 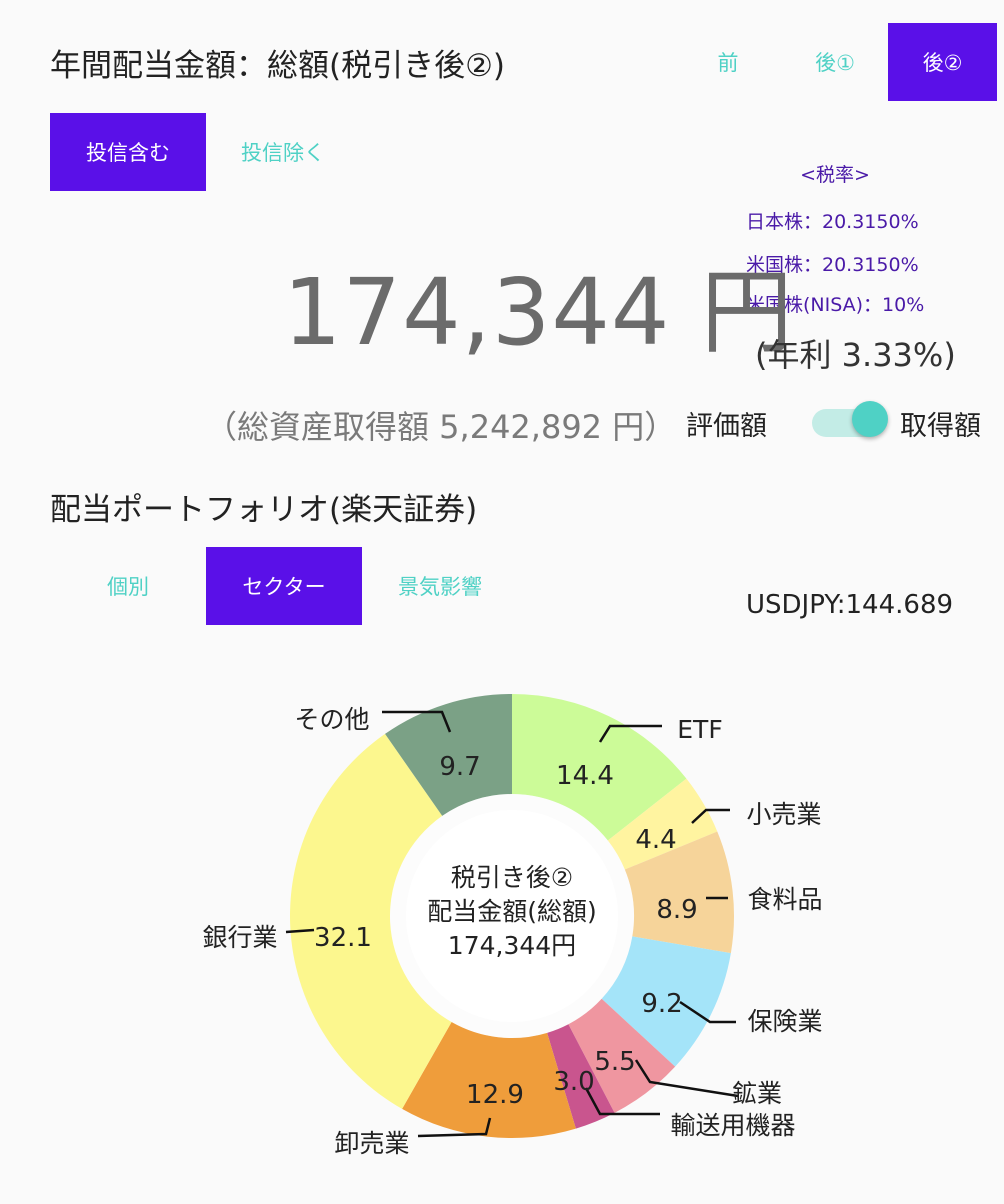 I want to click on donut-center-text: 174,344円, so click(x=512, y=945).